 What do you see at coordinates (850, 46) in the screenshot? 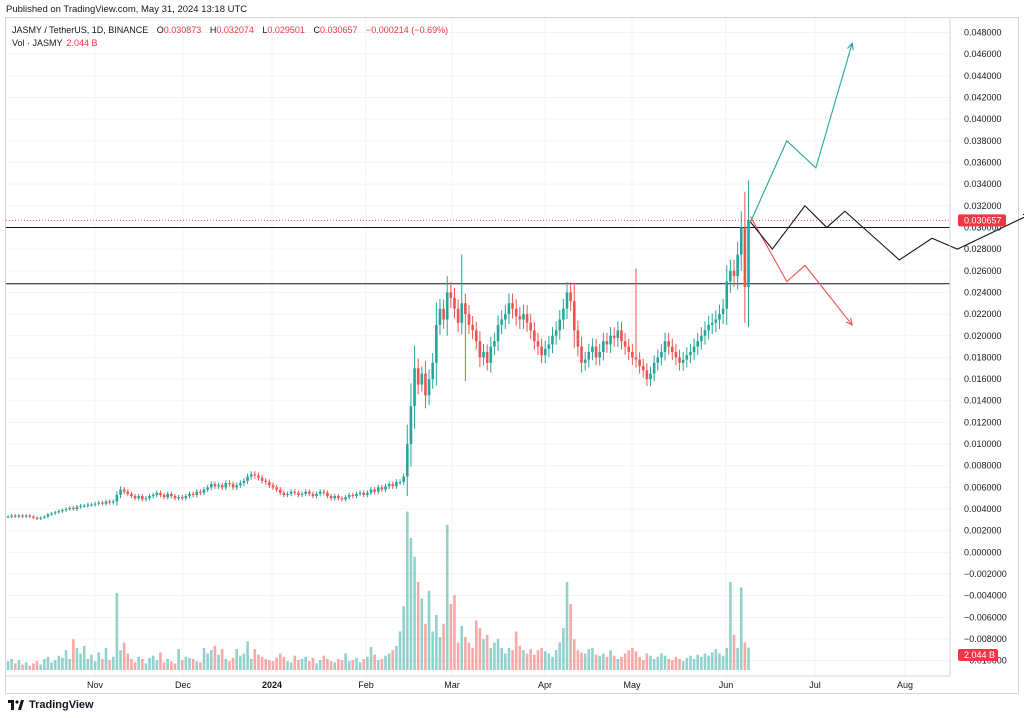
I see `projection-up-path-arrowhead` at bounding box center [850, 46].